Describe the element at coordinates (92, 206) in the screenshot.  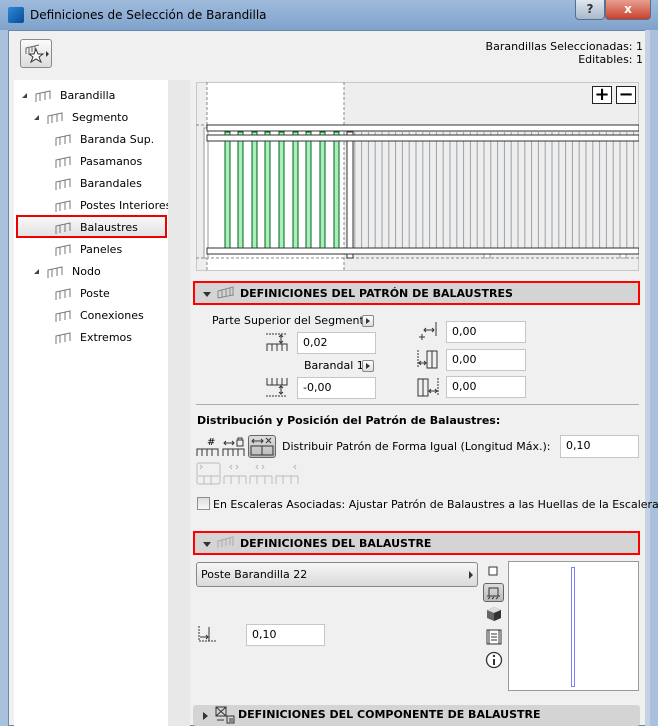
I see `tree-item-postes-interiores: Postes Interiores` at that location.